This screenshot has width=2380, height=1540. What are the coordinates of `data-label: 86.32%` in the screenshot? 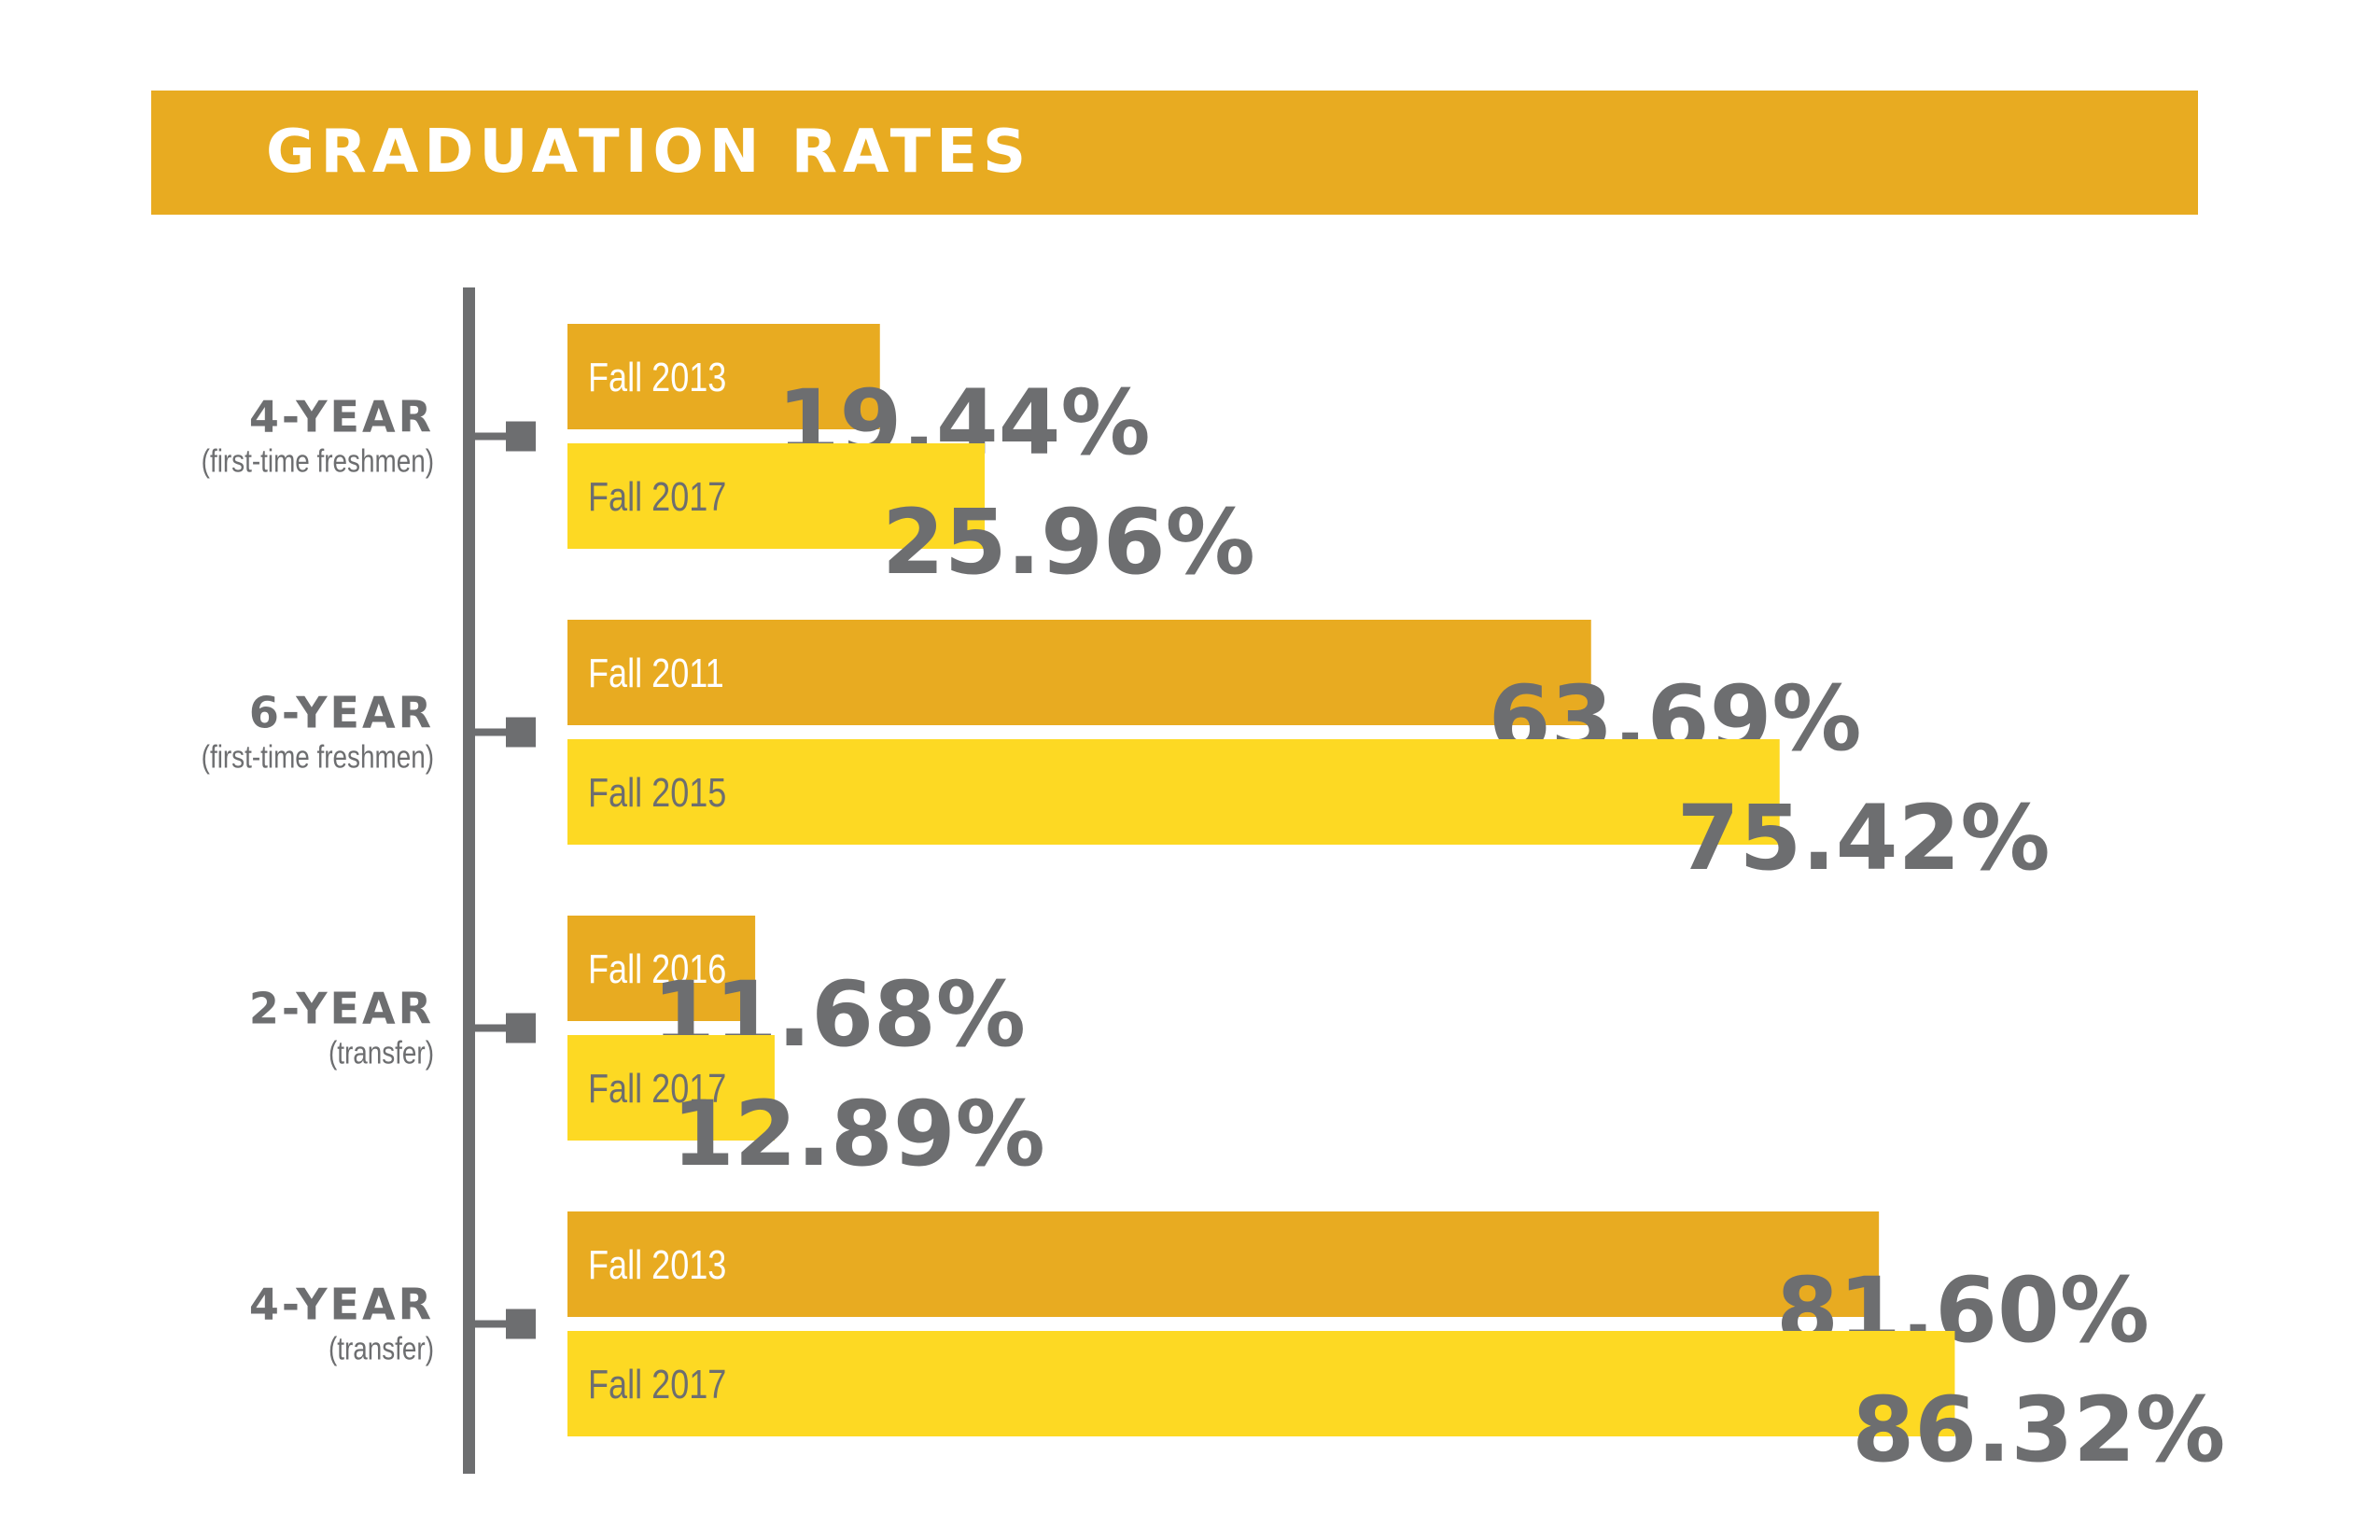 It's located at (2038, 1430).